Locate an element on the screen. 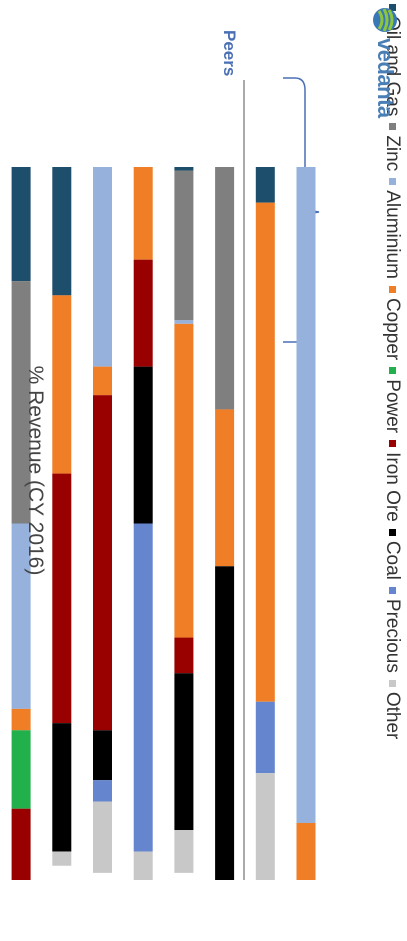 This screenshot has height=941, width=407. chart-title: % Revenue (CY 2016) is located at coordinates (35, 470).